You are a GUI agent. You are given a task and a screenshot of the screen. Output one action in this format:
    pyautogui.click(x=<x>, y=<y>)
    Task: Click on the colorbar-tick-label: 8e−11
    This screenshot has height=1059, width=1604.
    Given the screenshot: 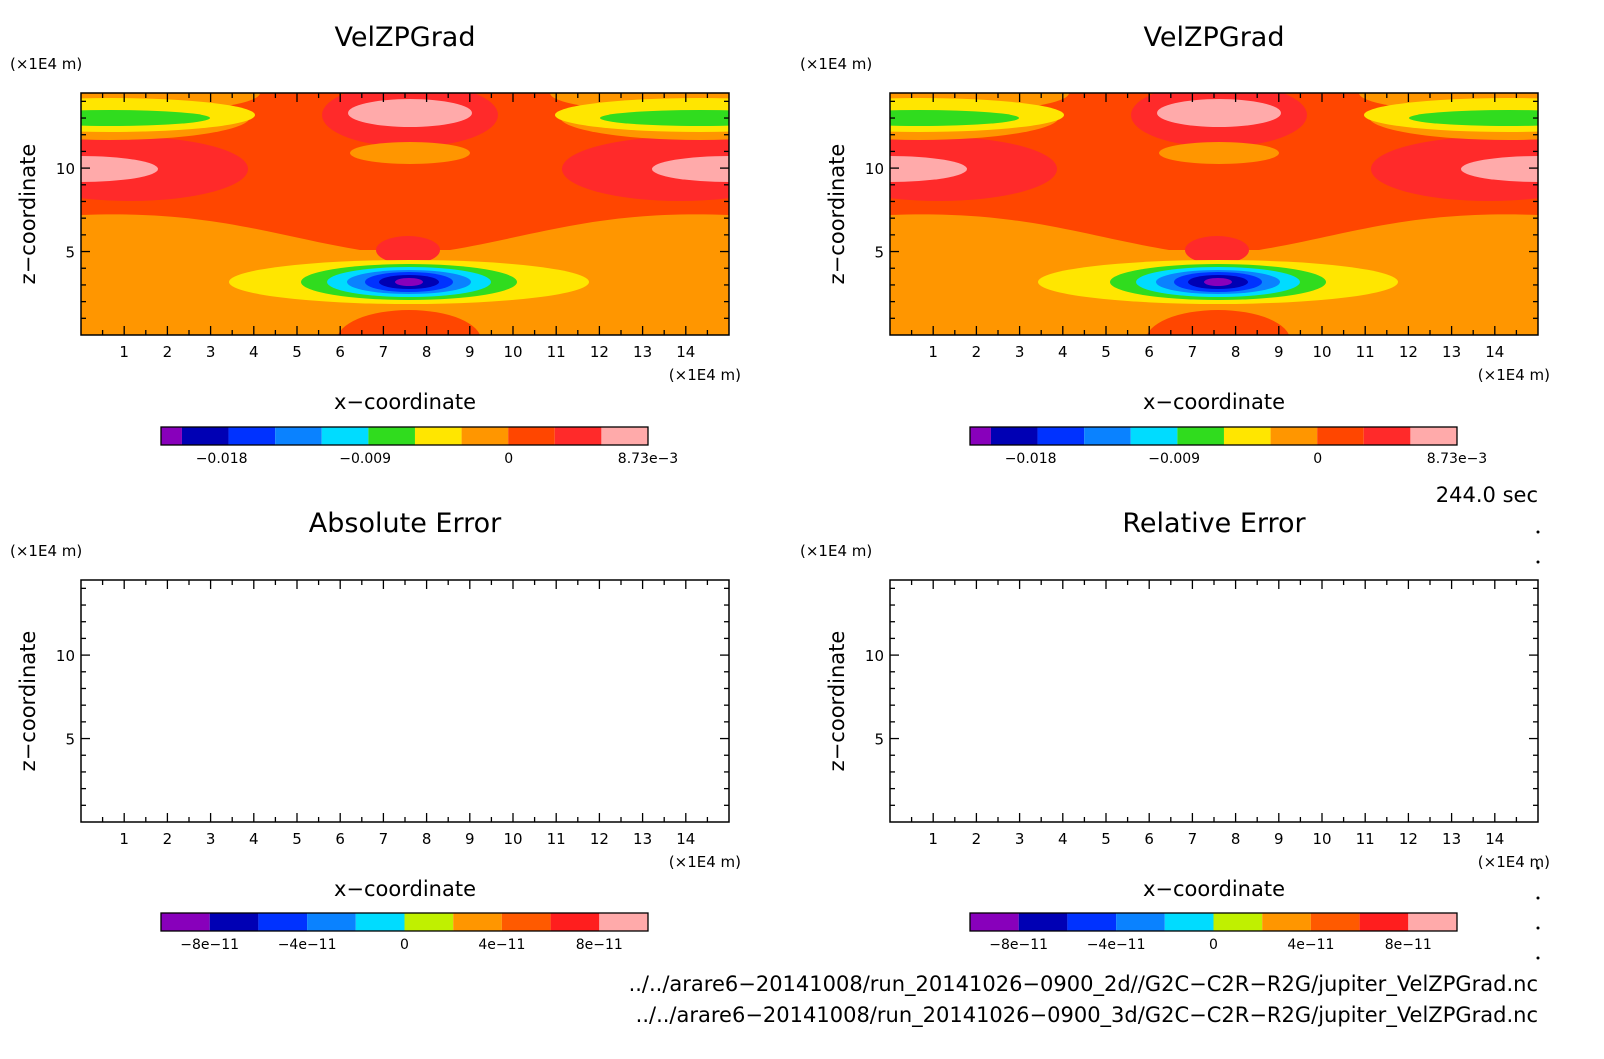 What is the action you would take?
    pyautogui.click(x=599, y=945)
    